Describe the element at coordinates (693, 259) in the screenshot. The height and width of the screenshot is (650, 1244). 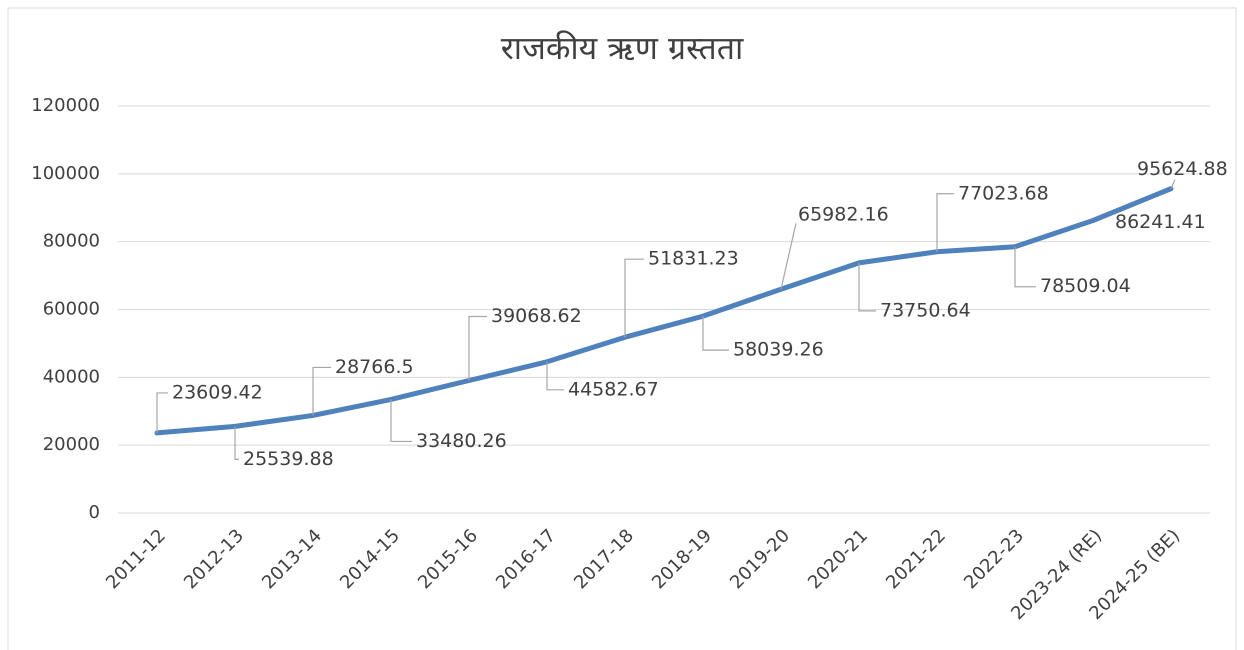
I see `data-label: 51831.23` at that location.